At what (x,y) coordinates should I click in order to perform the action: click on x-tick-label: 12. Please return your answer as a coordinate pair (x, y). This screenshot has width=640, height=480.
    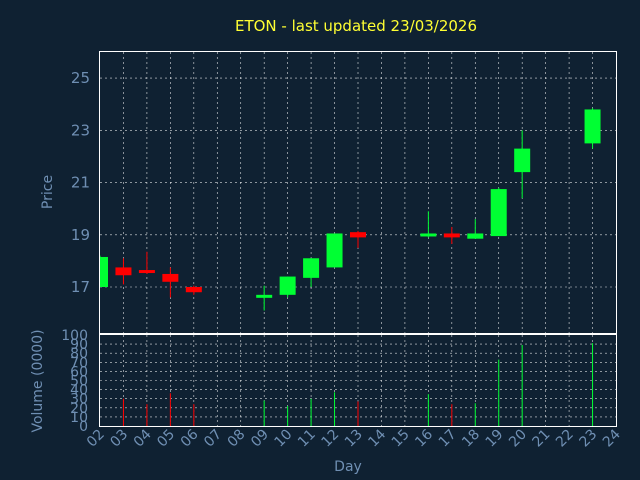
    Looking at the image, I should click on (330, 439).